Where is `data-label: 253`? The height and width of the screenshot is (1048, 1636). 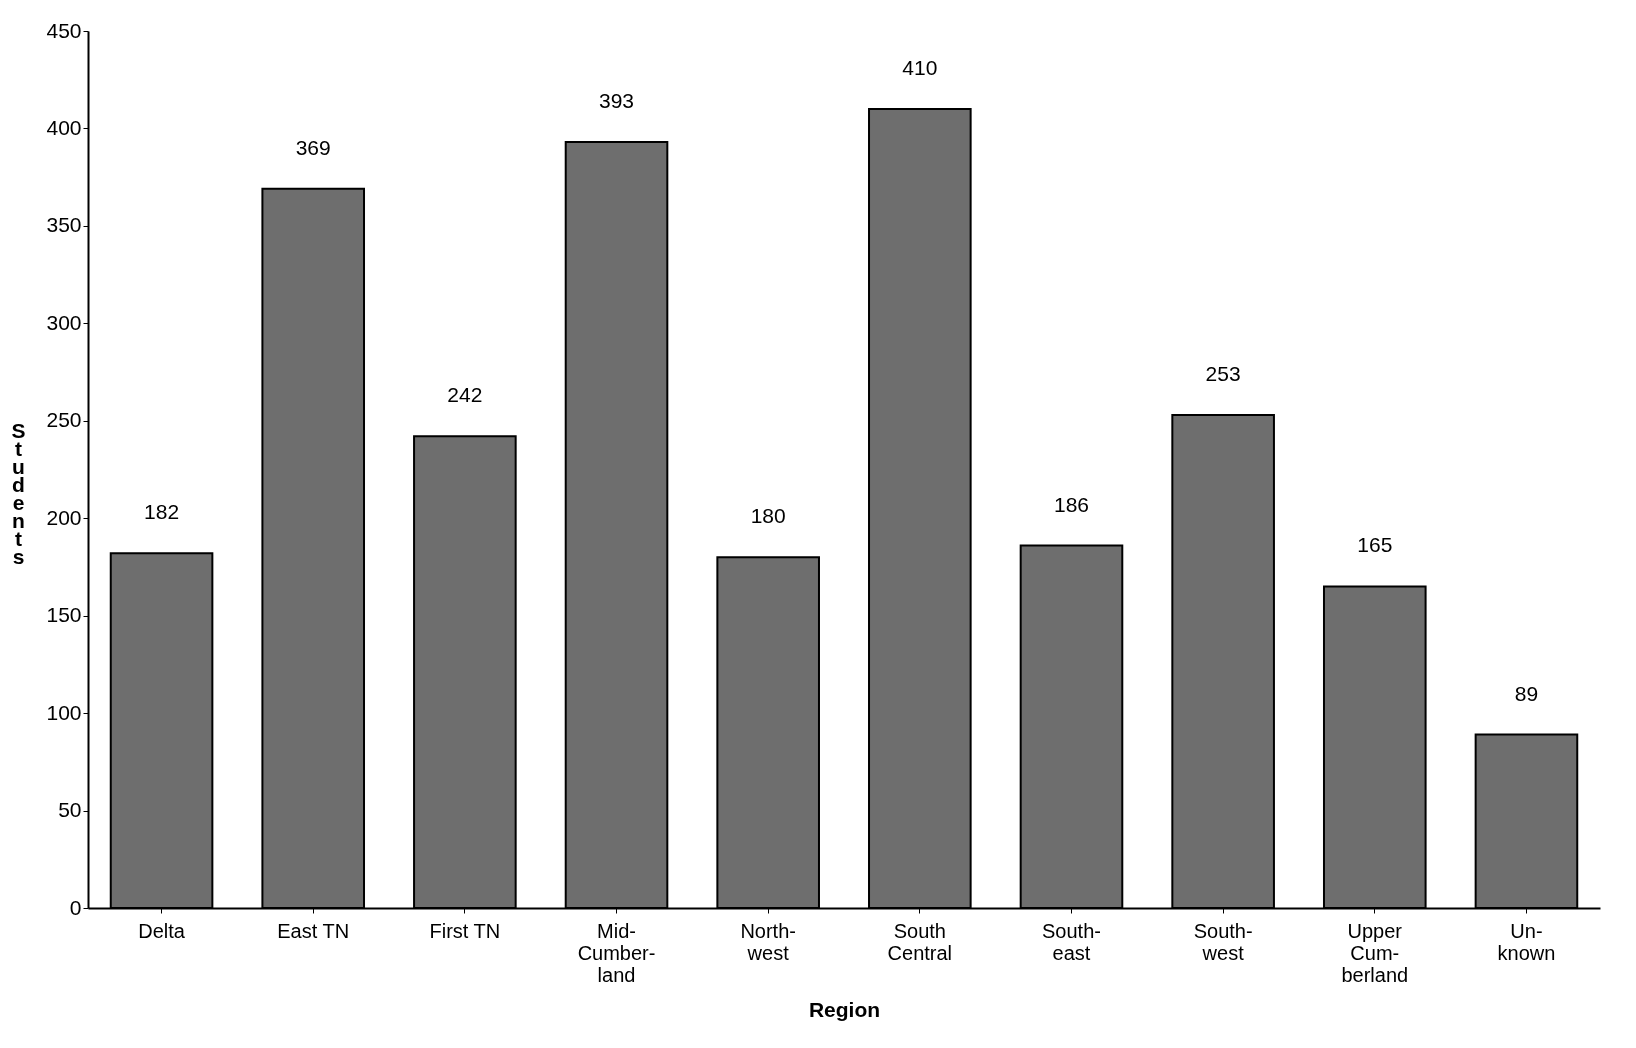 data-label: 253 is located at coordinates (1223, 373).